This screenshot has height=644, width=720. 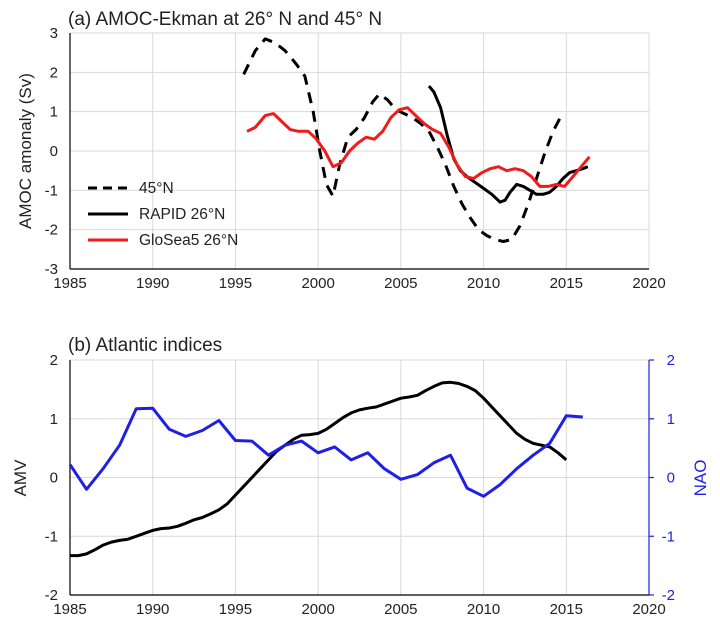 What do you see at coordinates (54, 151) in the screenshot?
I see `panel-a-y-tick-label: 0` at bounding box center [54, 151].